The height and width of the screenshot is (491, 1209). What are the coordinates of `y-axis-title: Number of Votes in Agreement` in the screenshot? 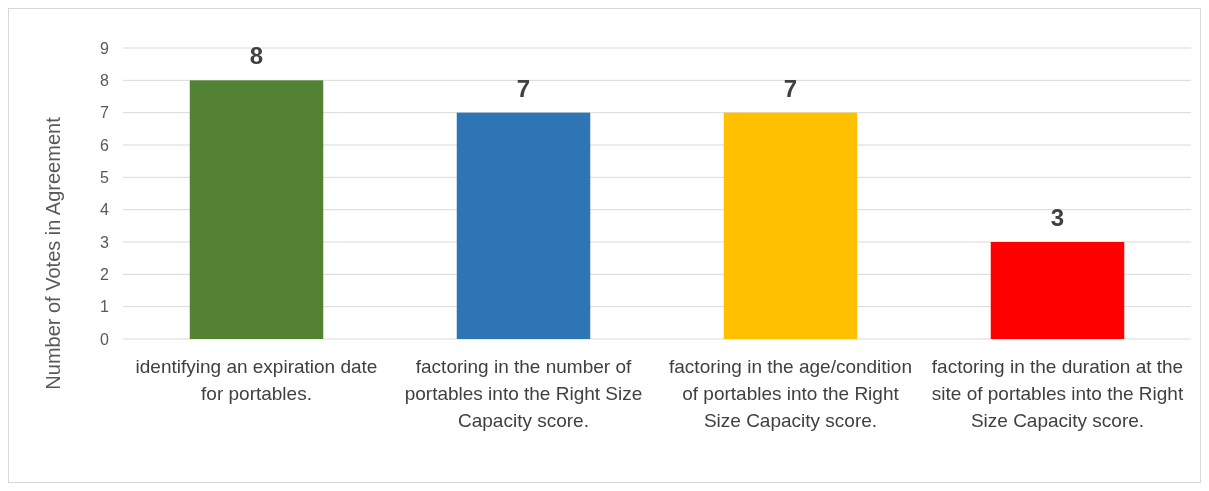 It's located at (53, 253).